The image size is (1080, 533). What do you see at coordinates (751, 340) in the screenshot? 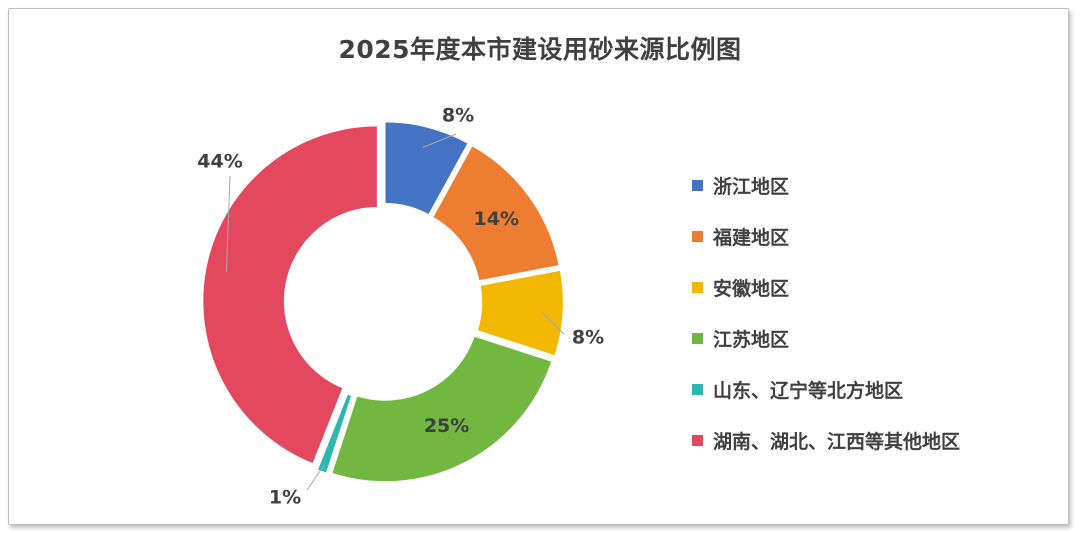
I see `legend-label: 江苏地区` at bounding box center [751, 340].